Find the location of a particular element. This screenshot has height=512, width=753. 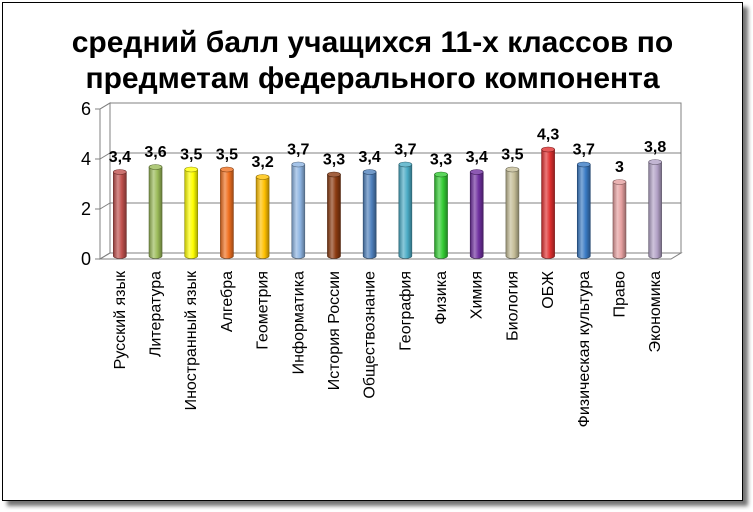

category-label: Иностранный язык is located at coordinates (191, 340).